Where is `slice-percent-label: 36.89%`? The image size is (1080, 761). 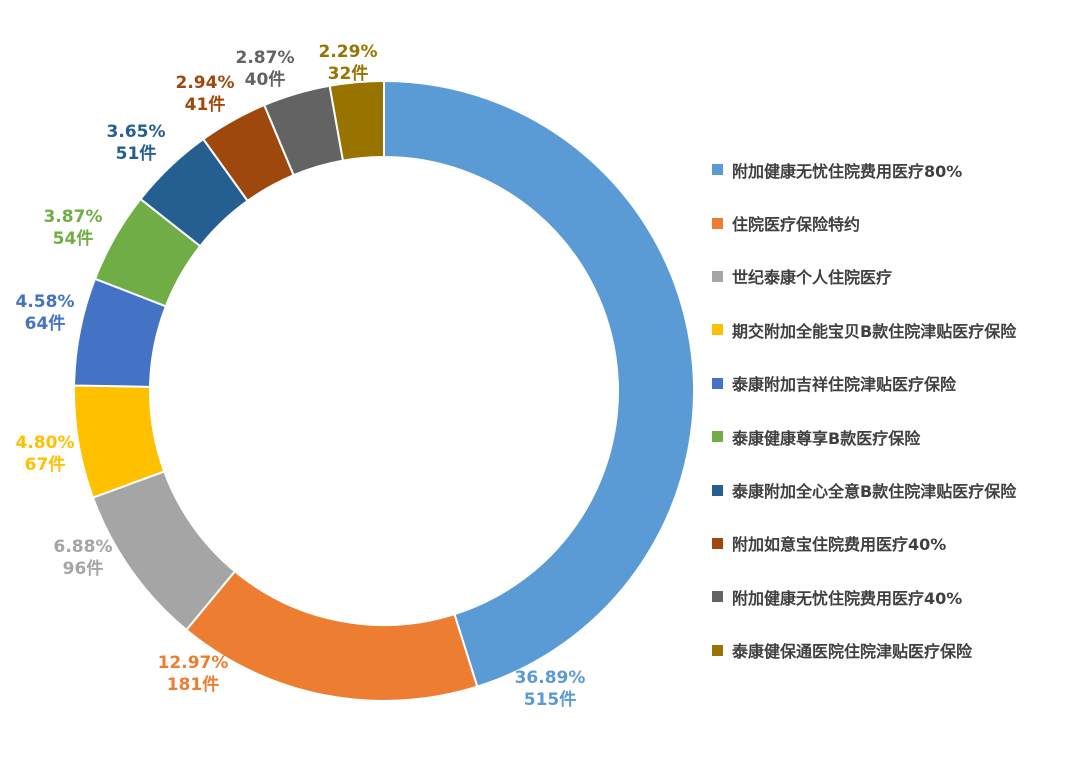
slice-percent-label: 36.89% is located at coordinates (550, 678).